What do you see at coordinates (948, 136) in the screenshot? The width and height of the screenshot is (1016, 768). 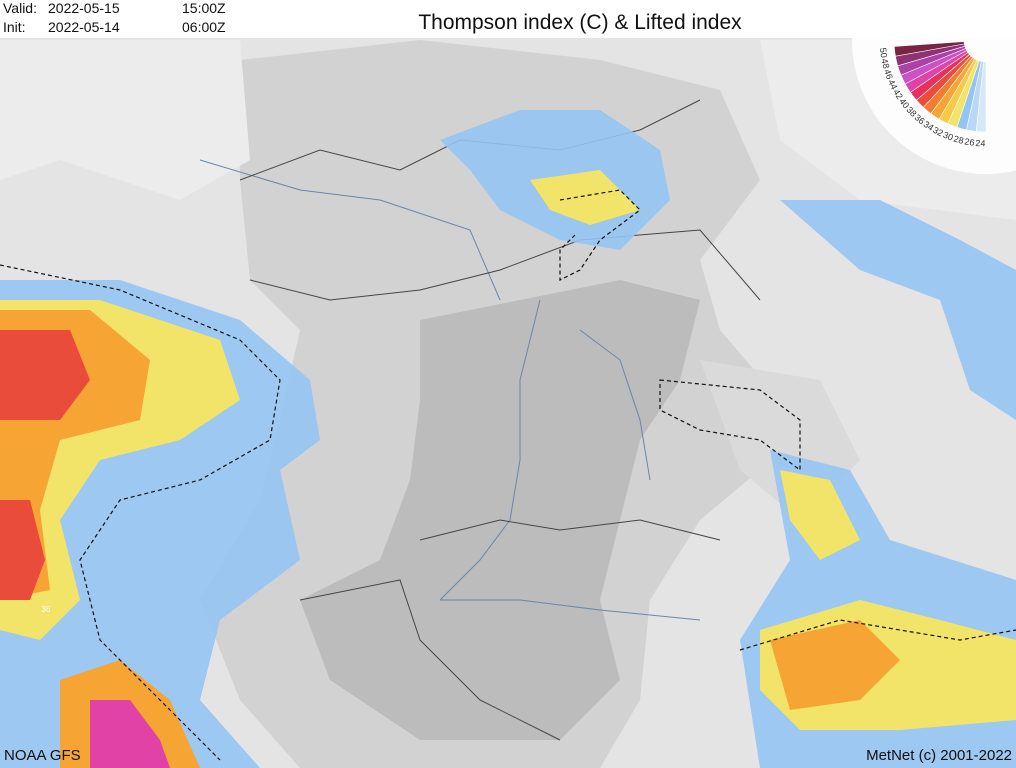 I see `legend-label: 30` at bounding box center [948, 136].